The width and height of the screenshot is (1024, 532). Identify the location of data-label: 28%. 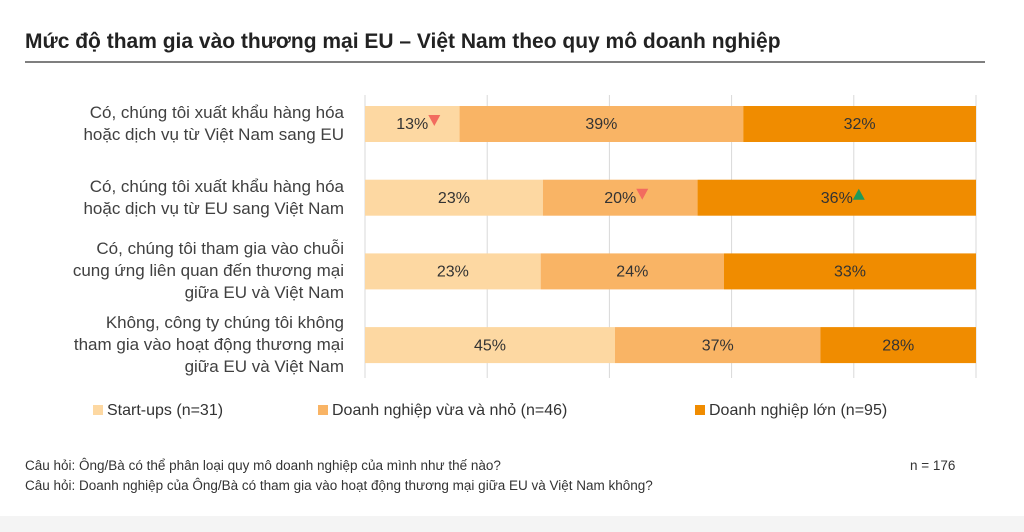
(898, 345).